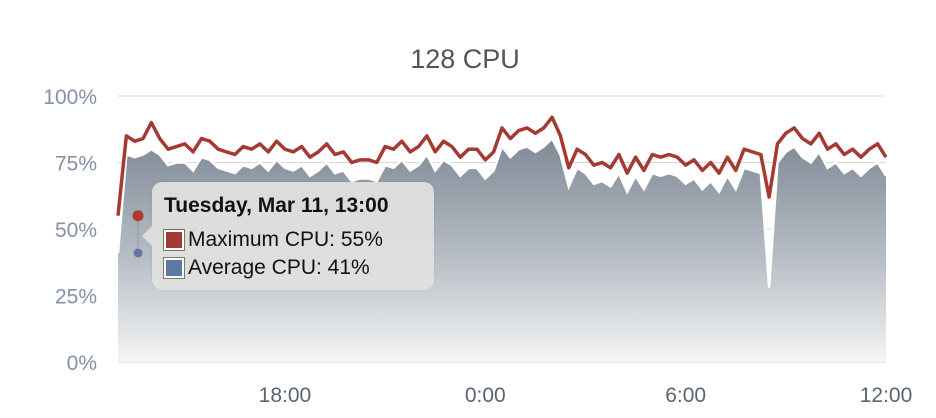 This screenshot has height=418, width=936. I want to click on average-swatch-icon, so click(174, 268).